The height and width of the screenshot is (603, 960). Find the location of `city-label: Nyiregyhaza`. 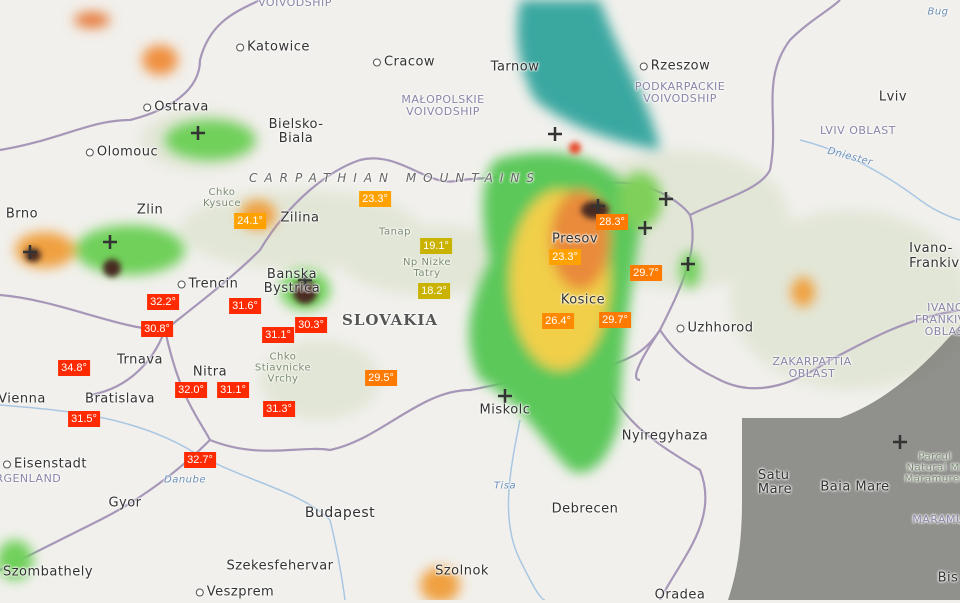

city-label: Nyiregyhaza is located at coordinates (665, 436).